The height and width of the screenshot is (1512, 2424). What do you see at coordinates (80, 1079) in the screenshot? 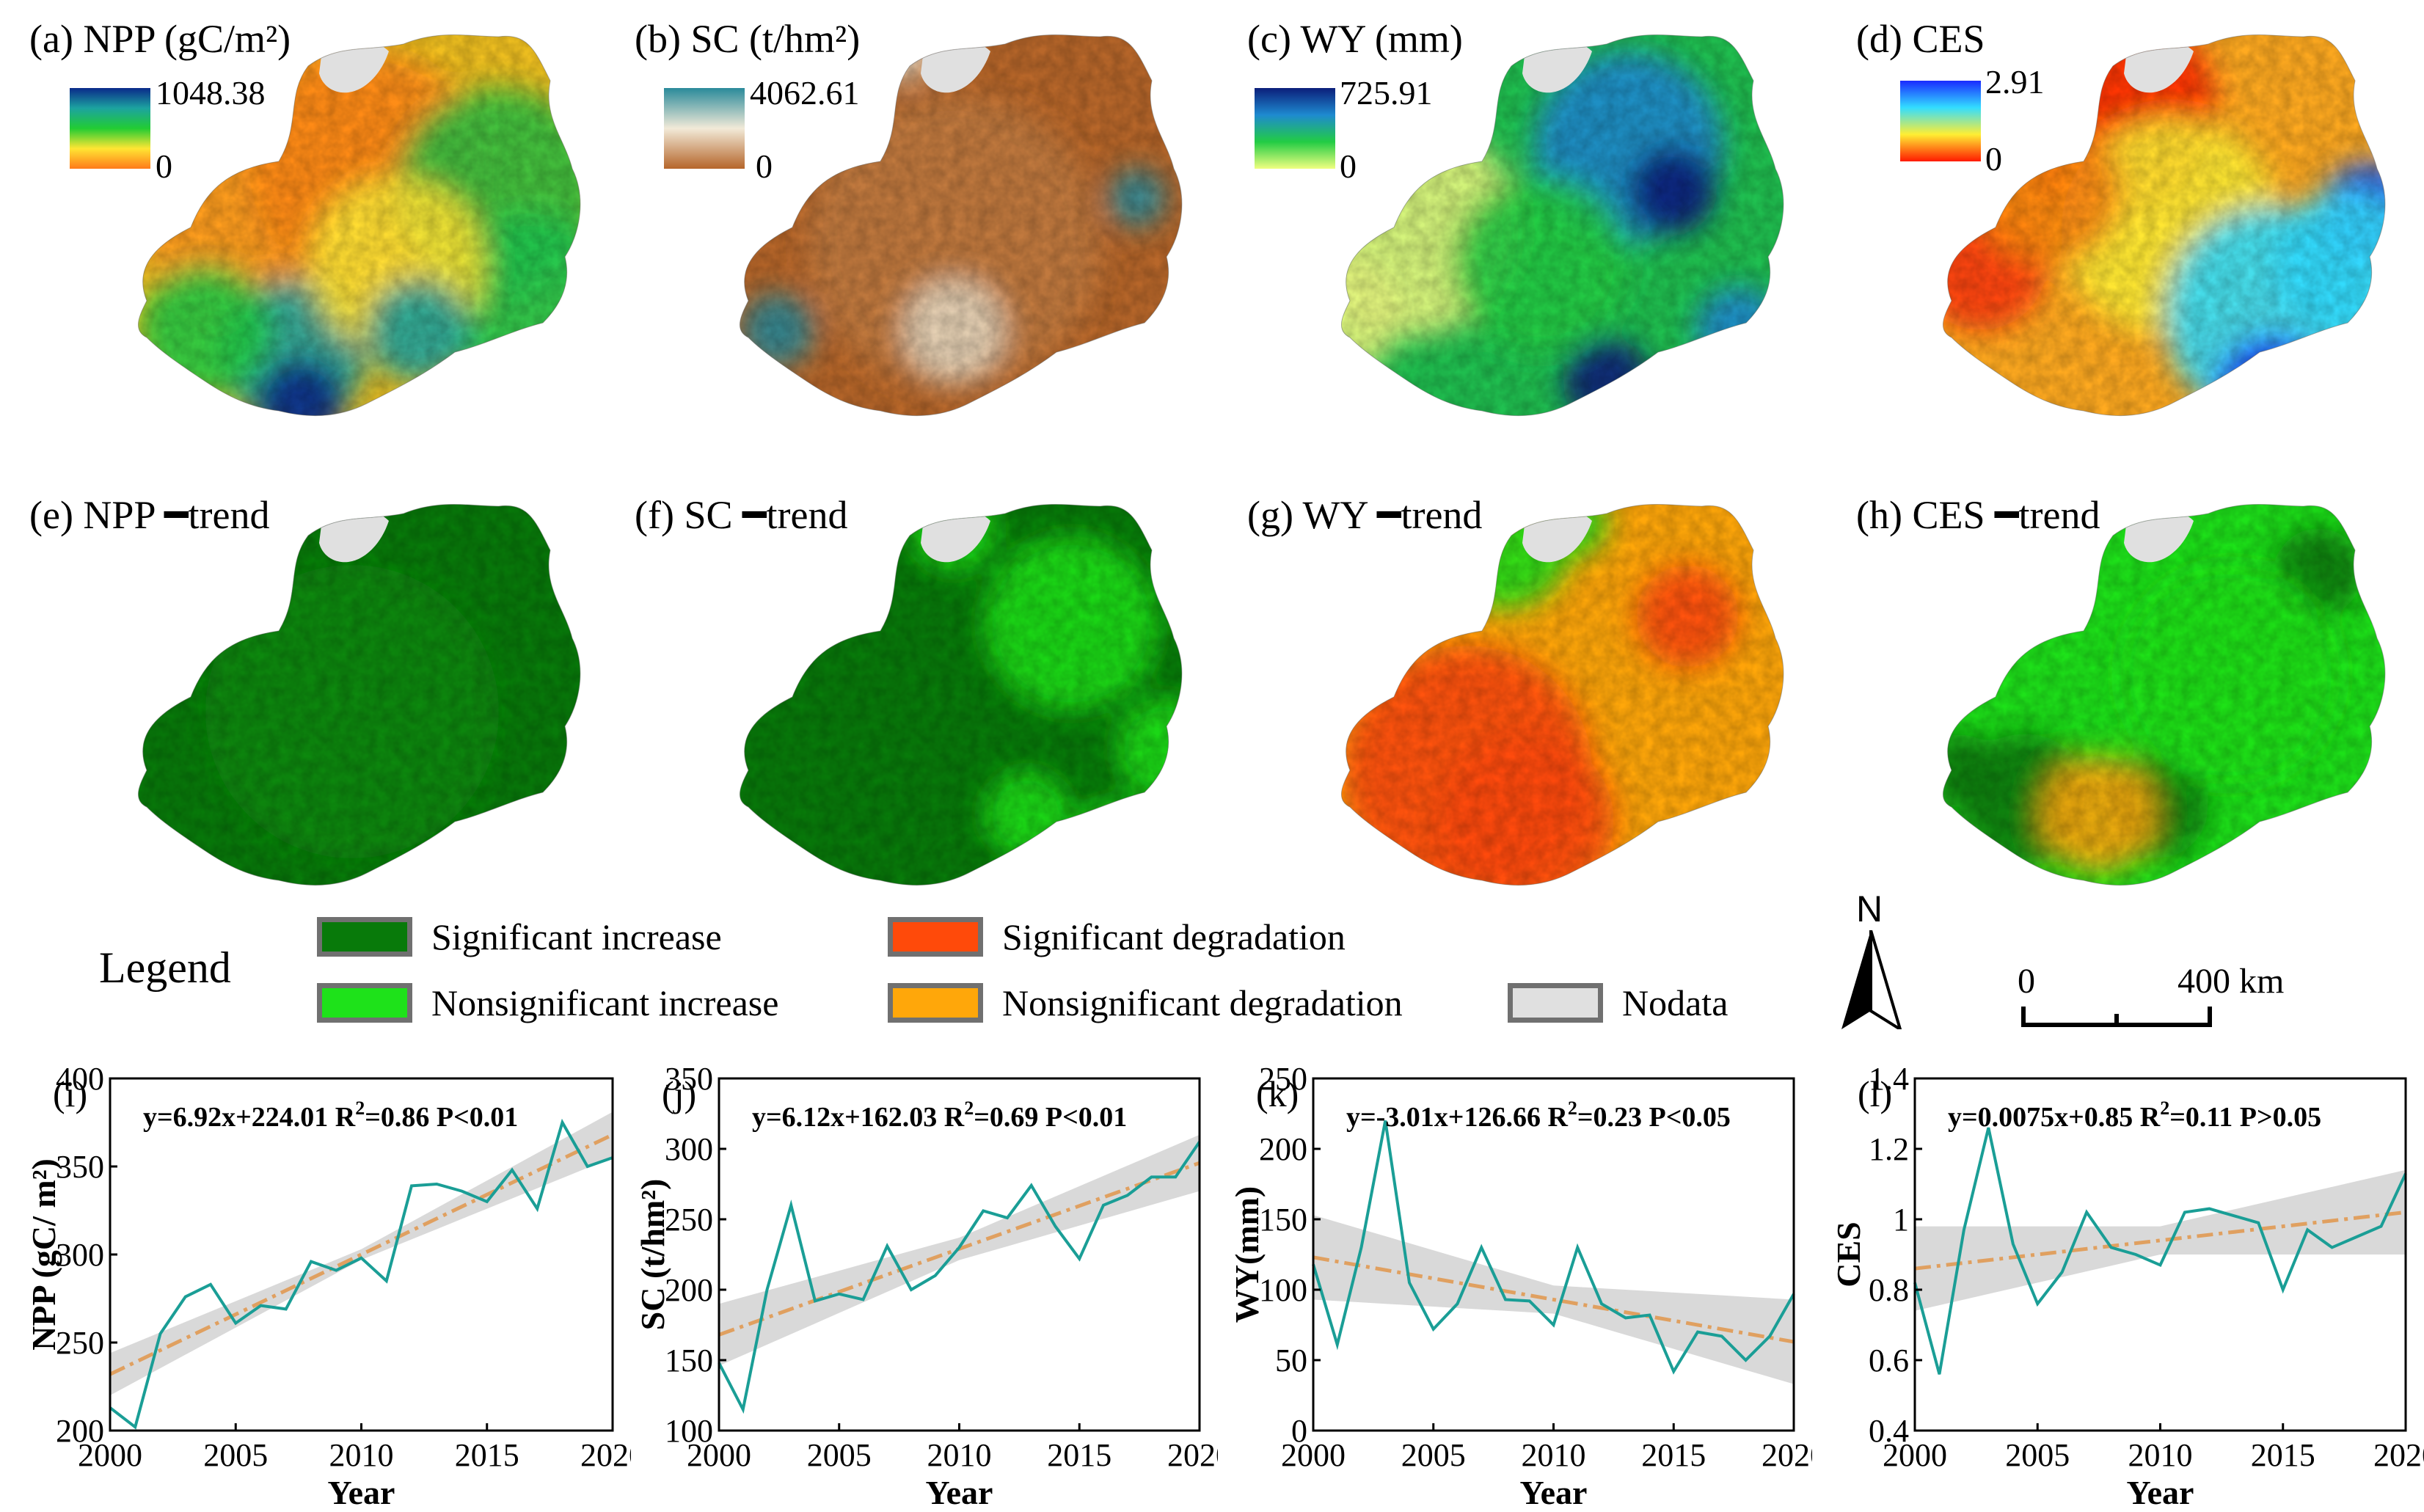
I see `y-tick-label: 400` at bounding box center [80, 1079].